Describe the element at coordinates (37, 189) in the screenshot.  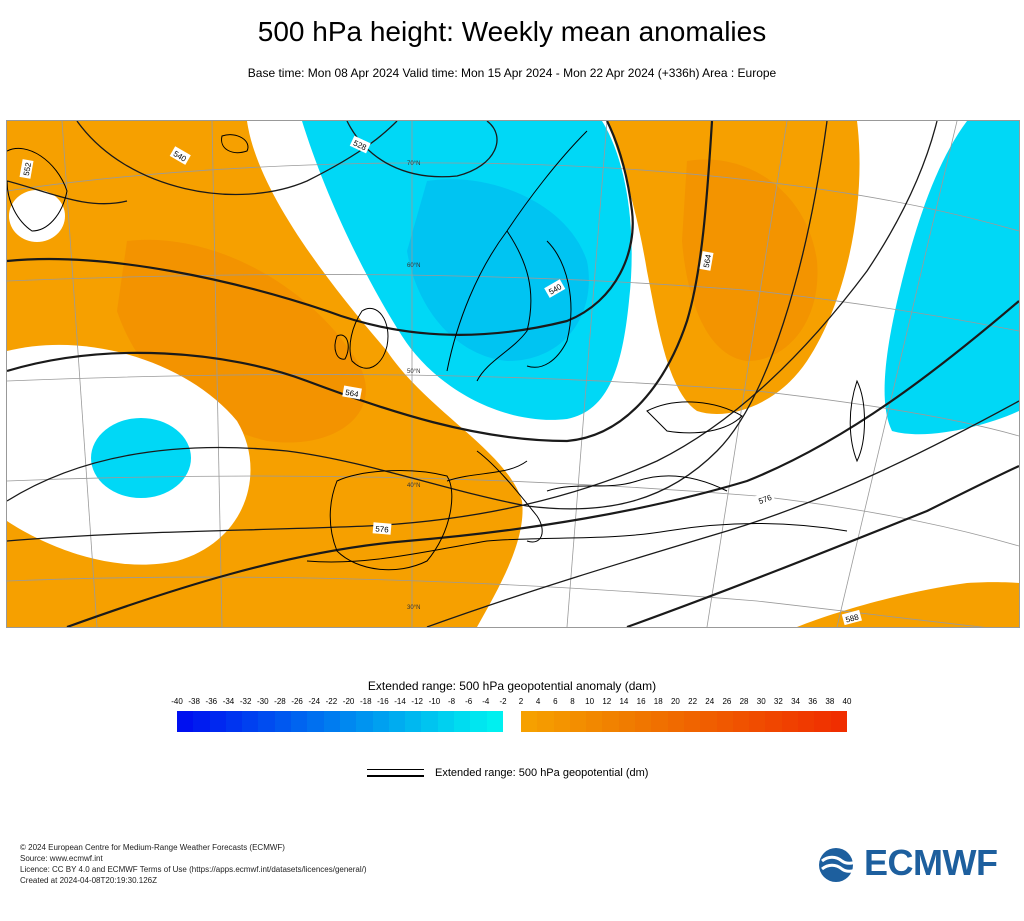
I see `coast-greenland` at that location.